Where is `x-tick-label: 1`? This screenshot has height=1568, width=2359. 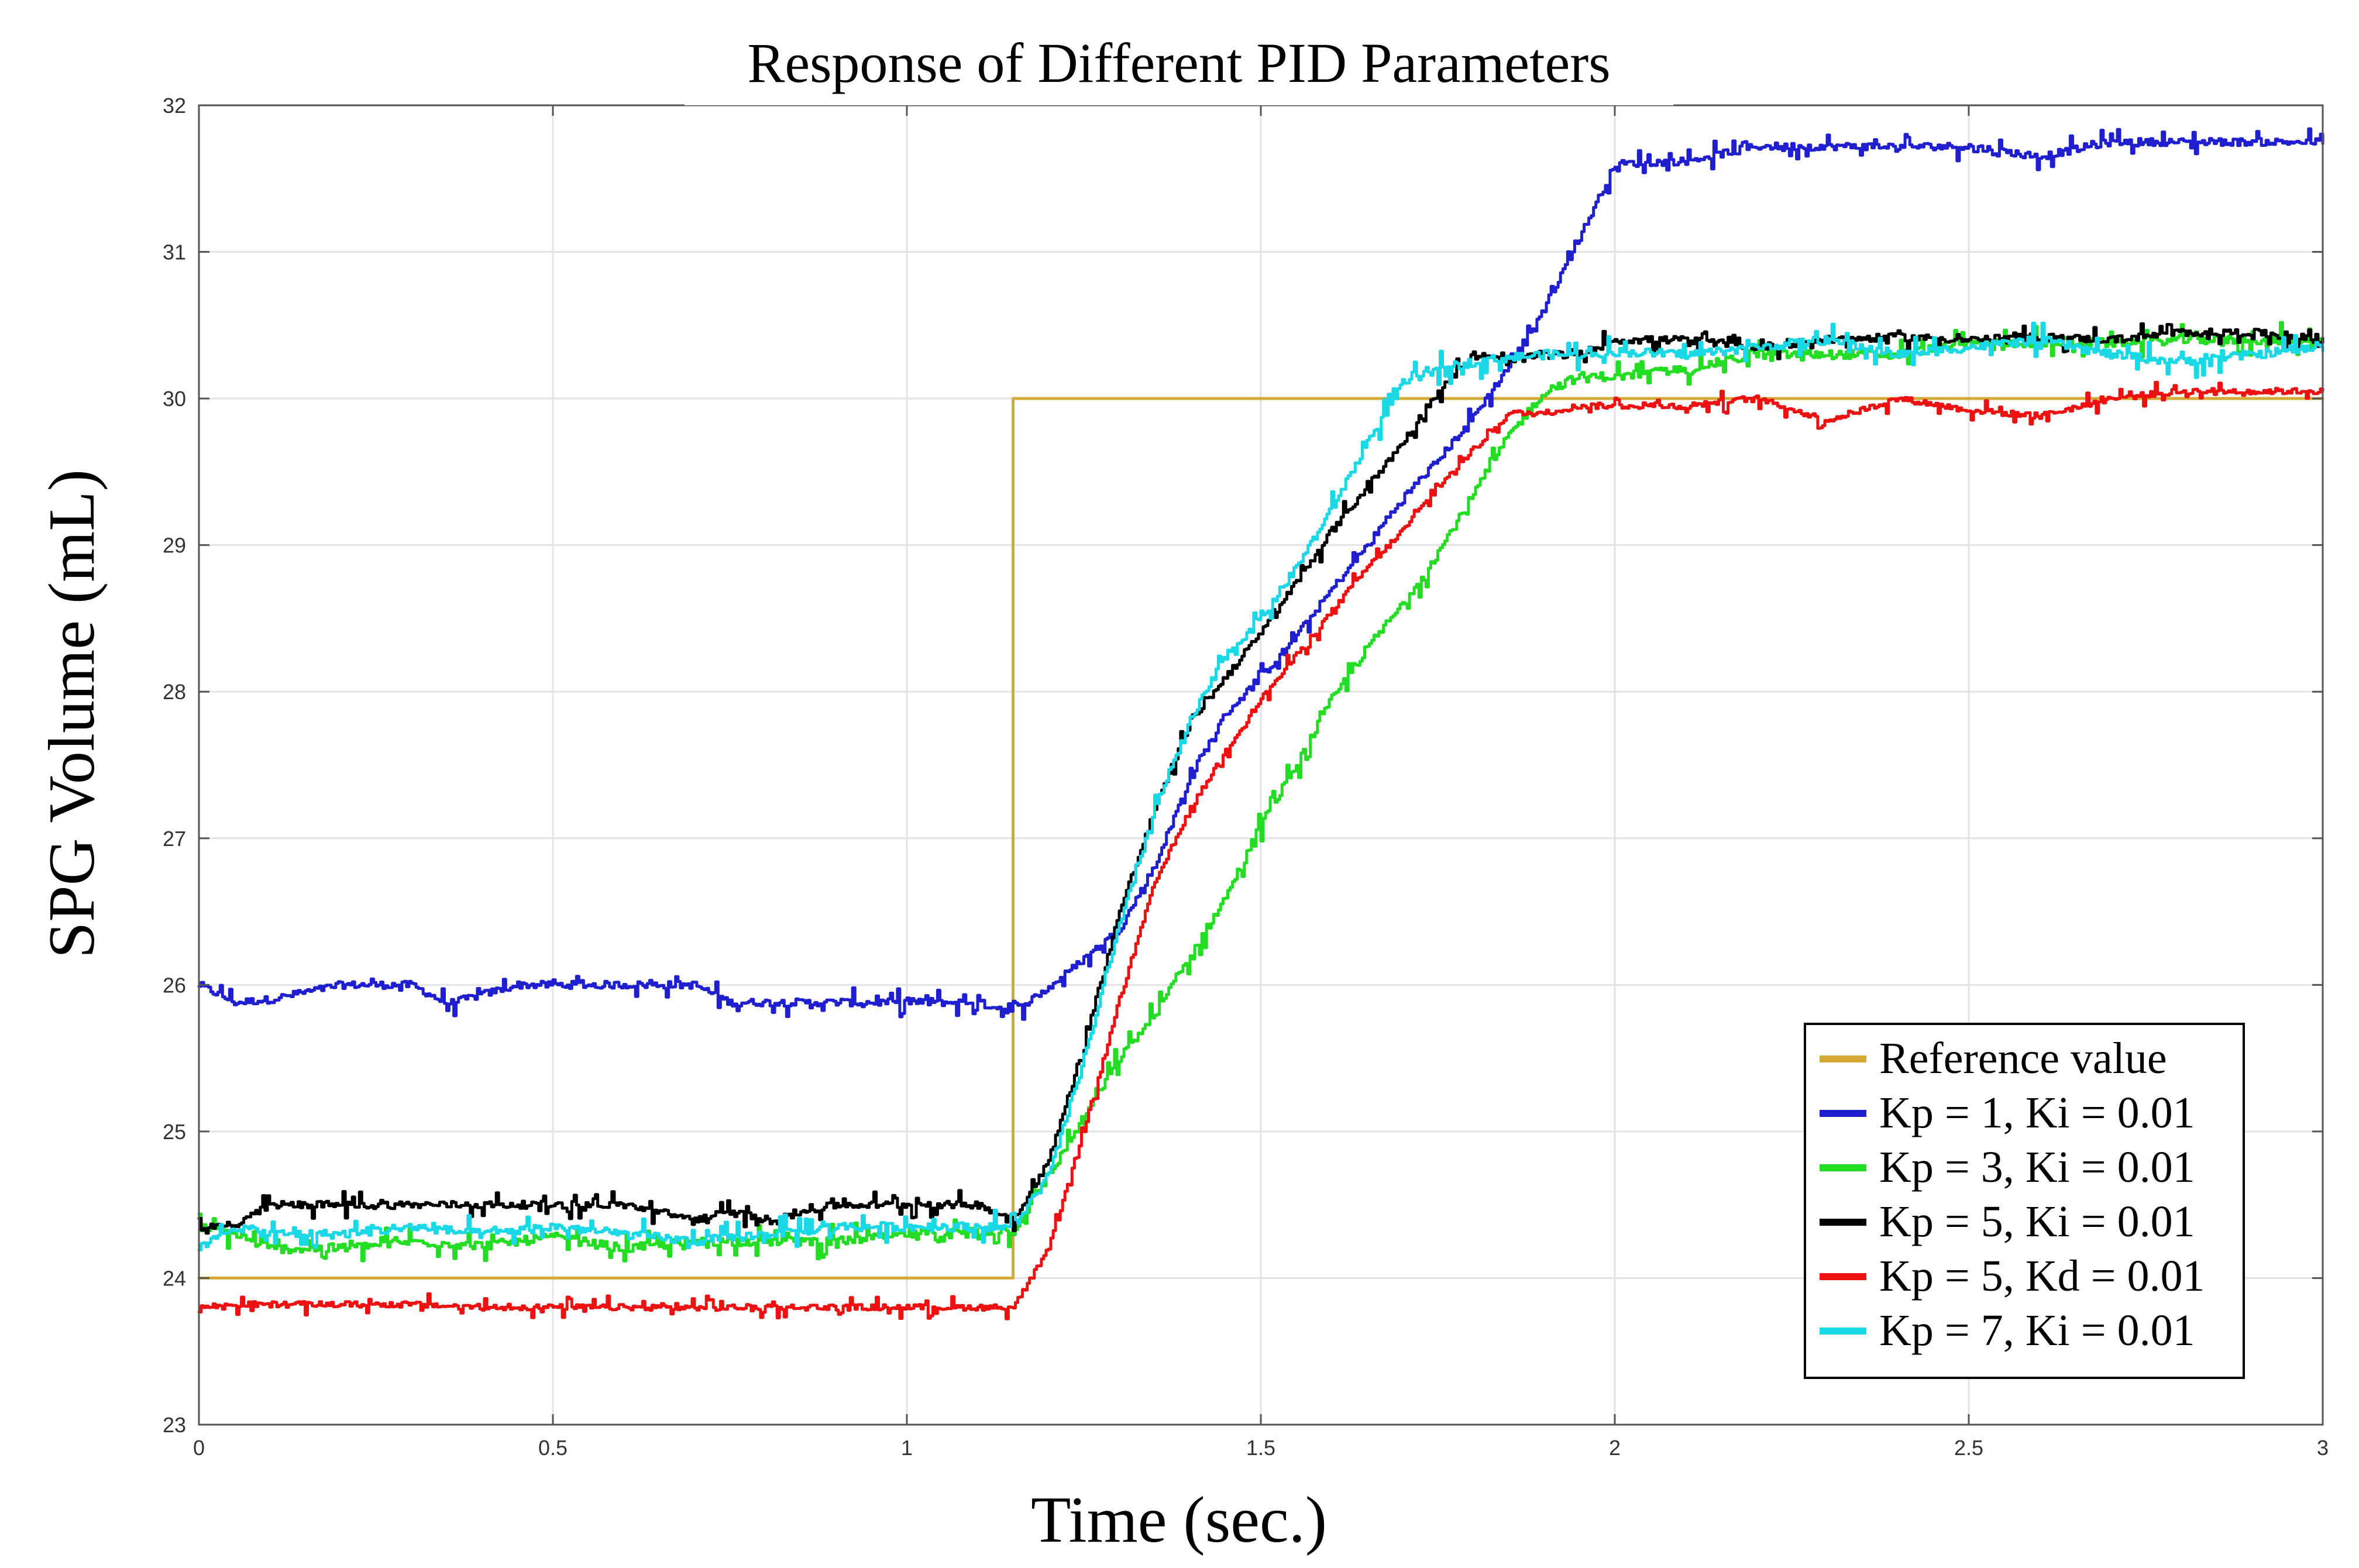 x-tick-label: 1 is located at coordinates (907, 1448).